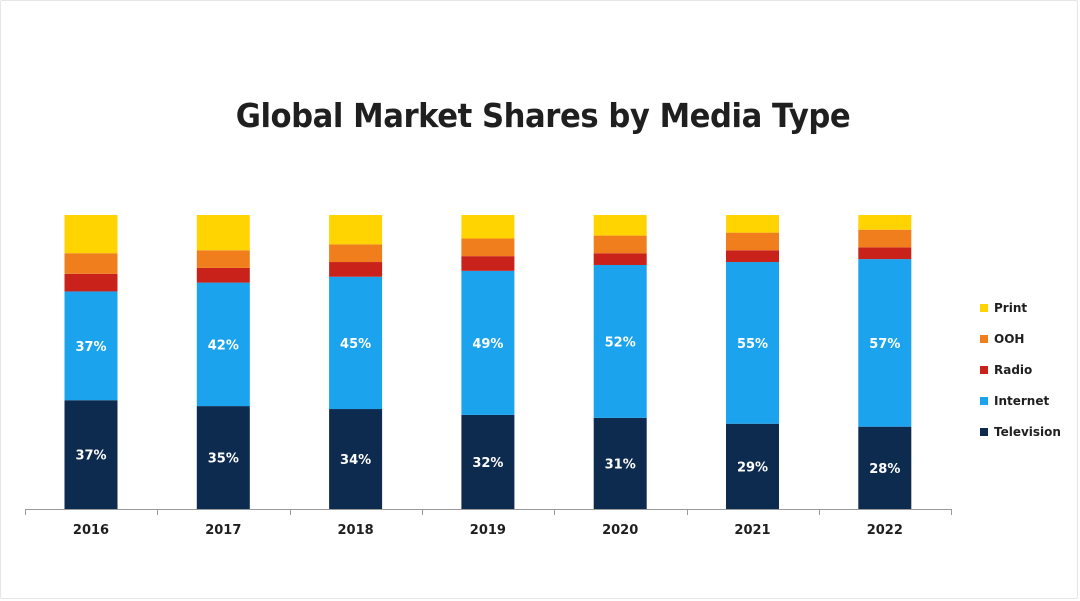  I want to click on data-label-television-2022: 28%, so click(884, 469).